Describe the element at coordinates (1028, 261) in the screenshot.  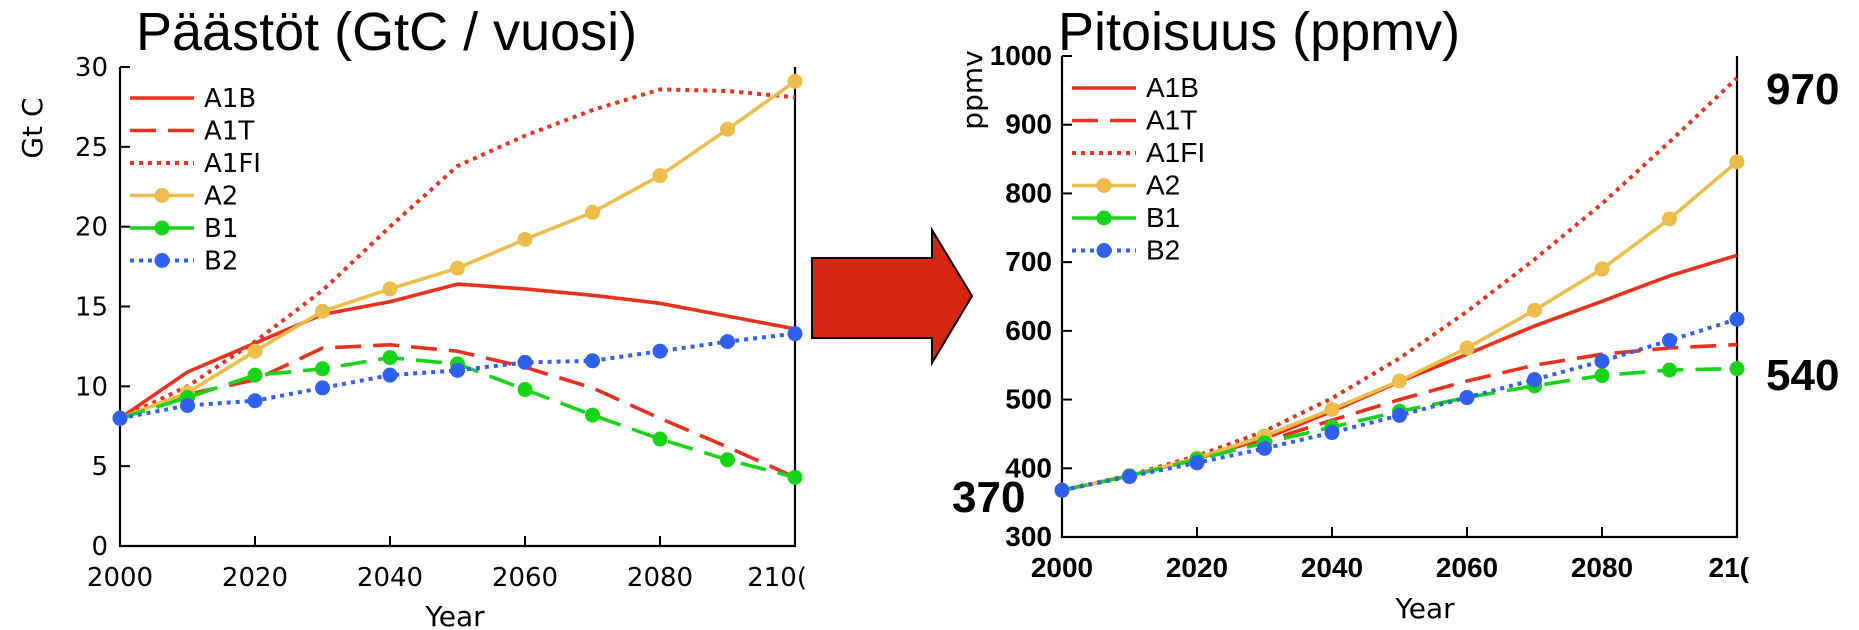
I see `y-tick-label: 700` at that location.